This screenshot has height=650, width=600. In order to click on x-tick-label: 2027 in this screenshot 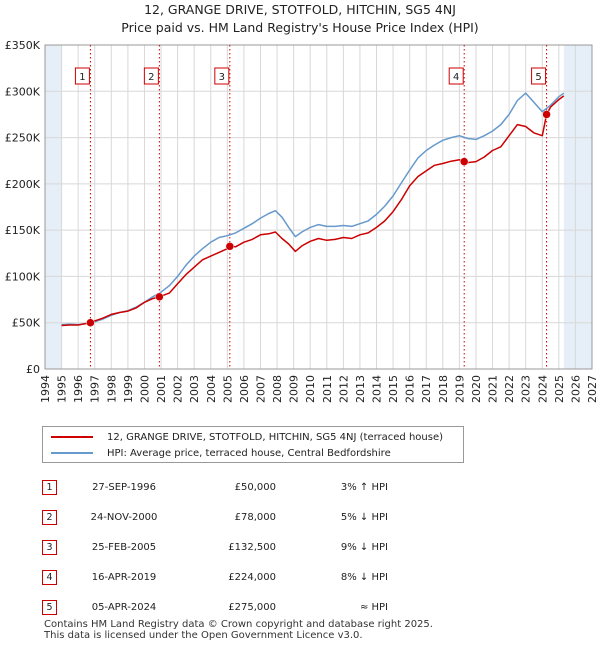, I will do `click(592, 389)`.